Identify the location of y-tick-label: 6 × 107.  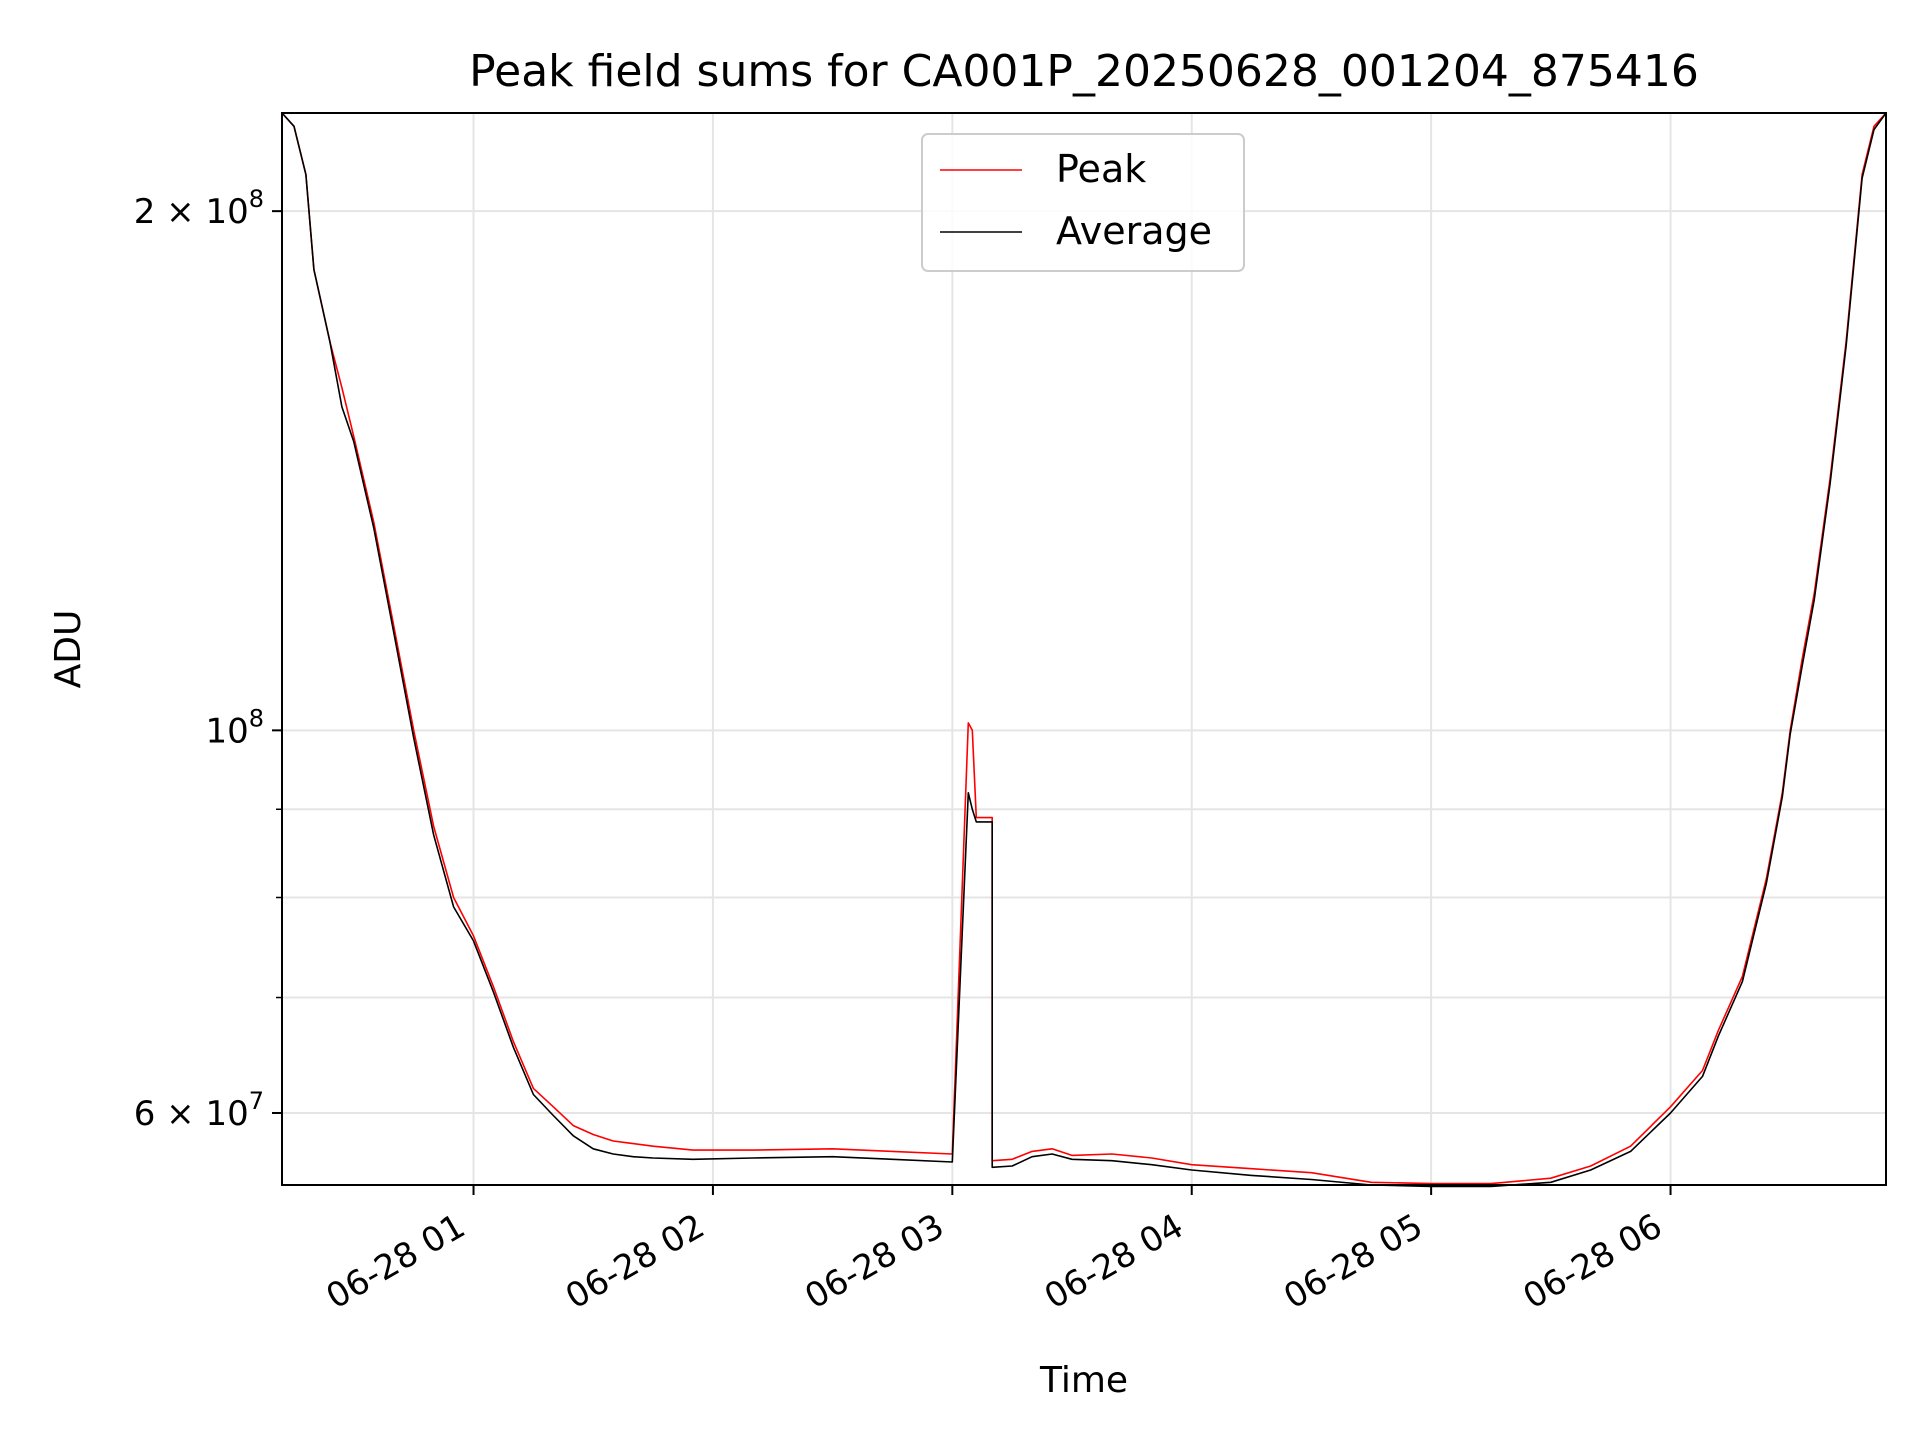
(199, 1110).